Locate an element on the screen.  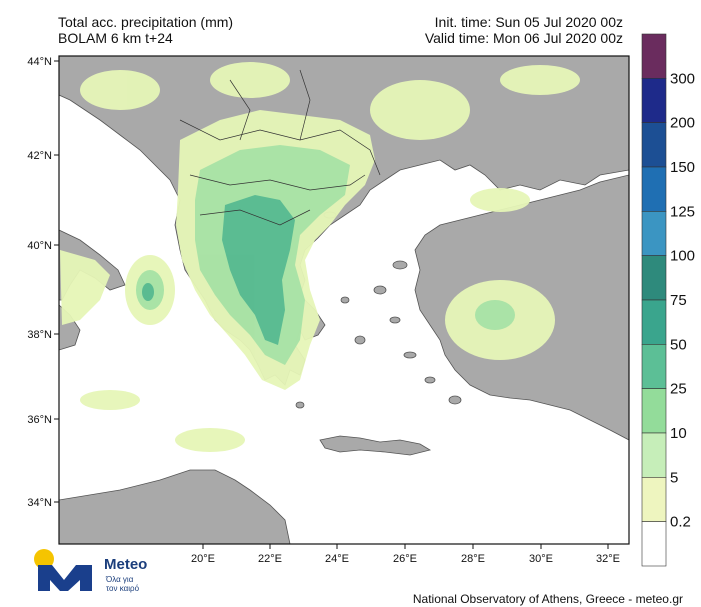
colorbar-label: 0.2 is located at coordinates (680, 522).